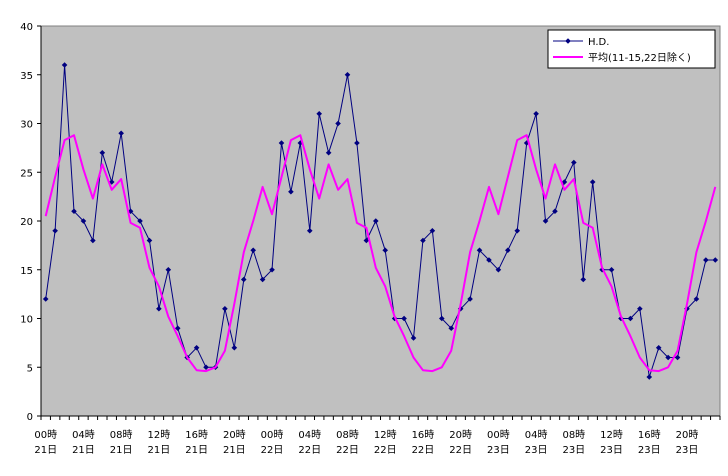 This screenshot has width=728, height=476. I want to click on y-tick-label: 25, so click(26, 173).